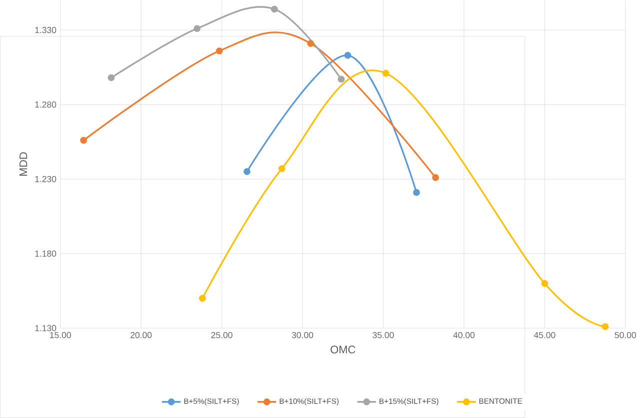 The image size is (640, 418). What do you see at coordinates (60, 335) in the screenshot?
I see `x-tick-label: 15.00` at bounding box center [60, 335].